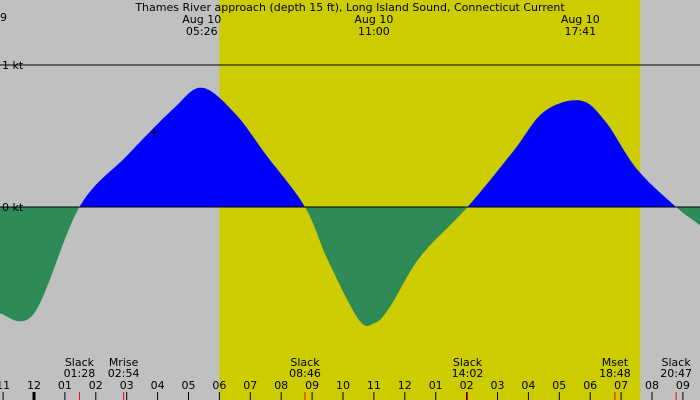 Image resolution: width=700 pixels, height=400 pixels. I want to click on top-time-label: 11:00, so click(374, 31).